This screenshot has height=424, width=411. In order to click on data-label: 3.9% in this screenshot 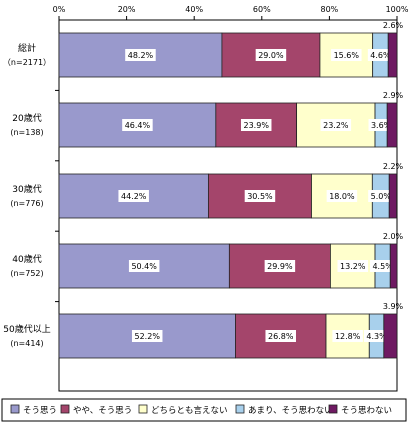, I will do `click(393, 306)`.